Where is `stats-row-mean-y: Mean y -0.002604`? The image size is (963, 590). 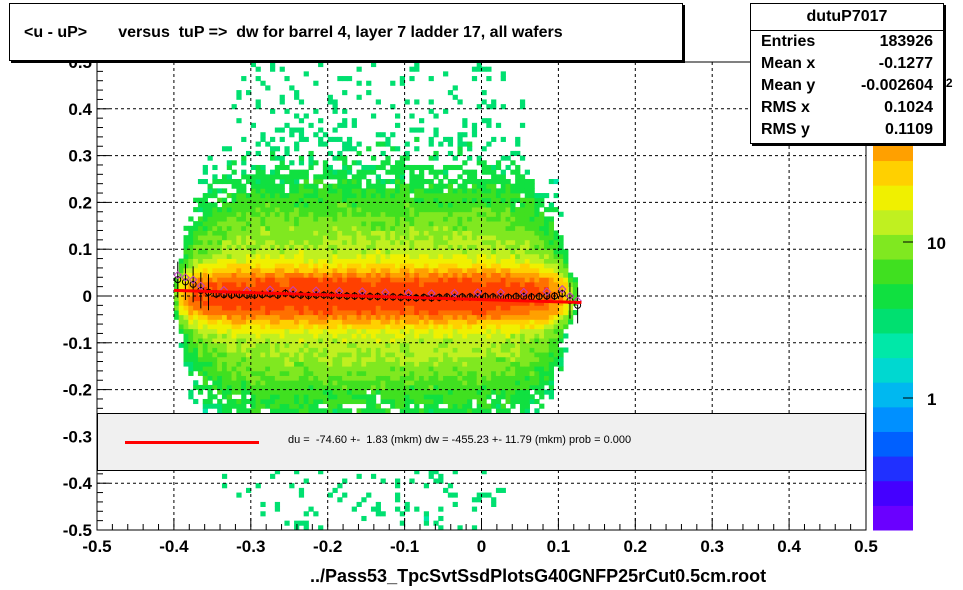
stats-row-mean-y: Mean y -0.002604 is located at coordinates (847, 86).